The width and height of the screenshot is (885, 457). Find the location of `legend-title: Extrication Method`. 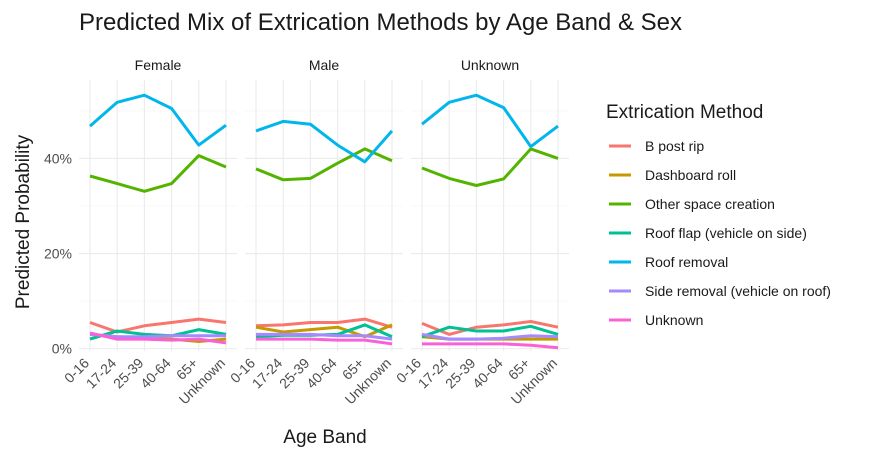

legend-title: Extrication Method is located at coordinates (684, 112).